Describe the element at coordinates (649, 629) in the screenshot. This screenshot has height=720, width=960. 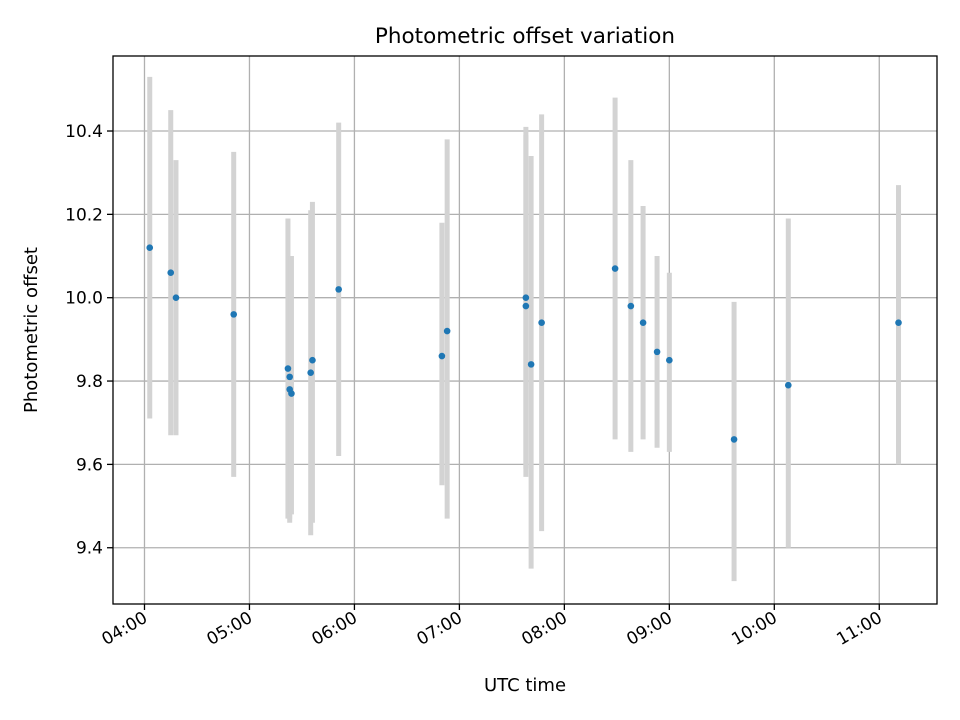
I see `x-tick-label: 09:00` at that location.